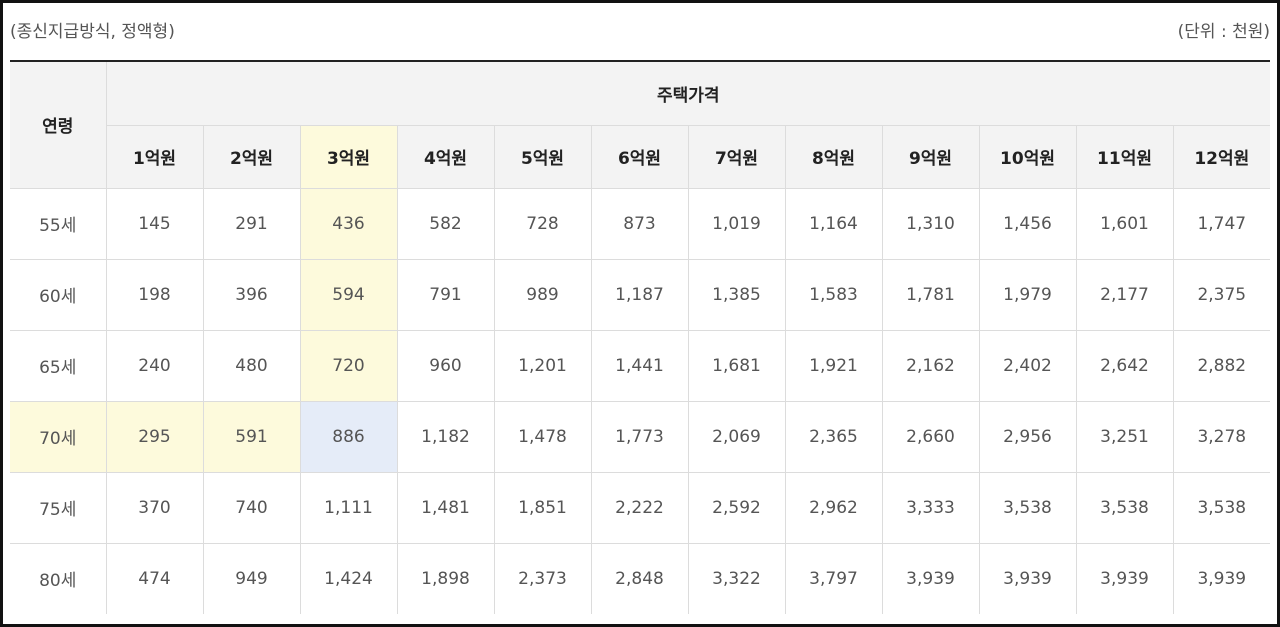  What do you see at coordinates (1028, 295) in the screenshot?
I see `value-cell: 1,979` at bounding box center [1028, 295].